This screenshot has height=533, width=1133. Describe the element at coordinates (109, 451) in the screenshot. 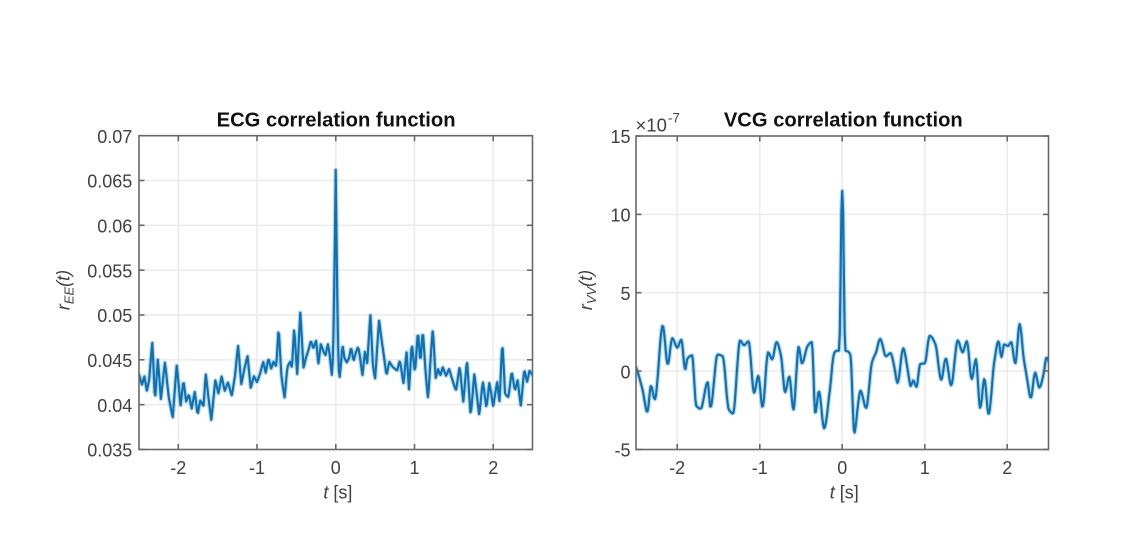

I see `svg-text: 0.035` at that location.